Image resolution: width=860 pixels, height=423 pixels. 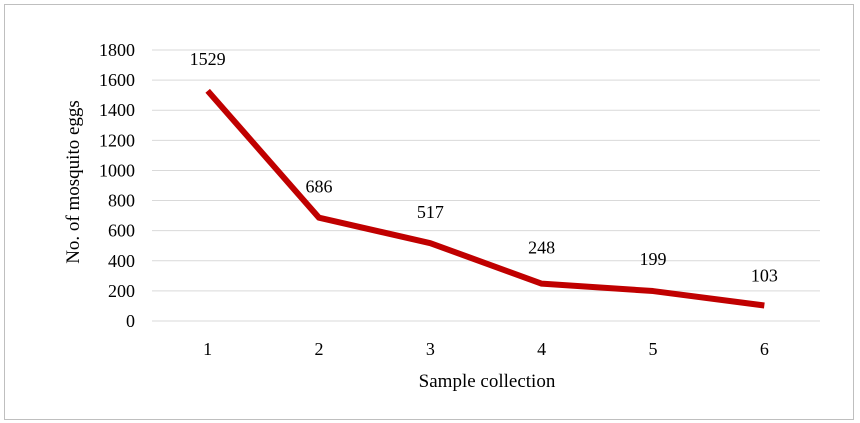 What do you see at coordinates (117, 185) in the screenshot?
I see `y-axis-tick-labels: 0 200 400 600 800 1000 1200 1400 1600 1800` at bounding box center [117, 185].